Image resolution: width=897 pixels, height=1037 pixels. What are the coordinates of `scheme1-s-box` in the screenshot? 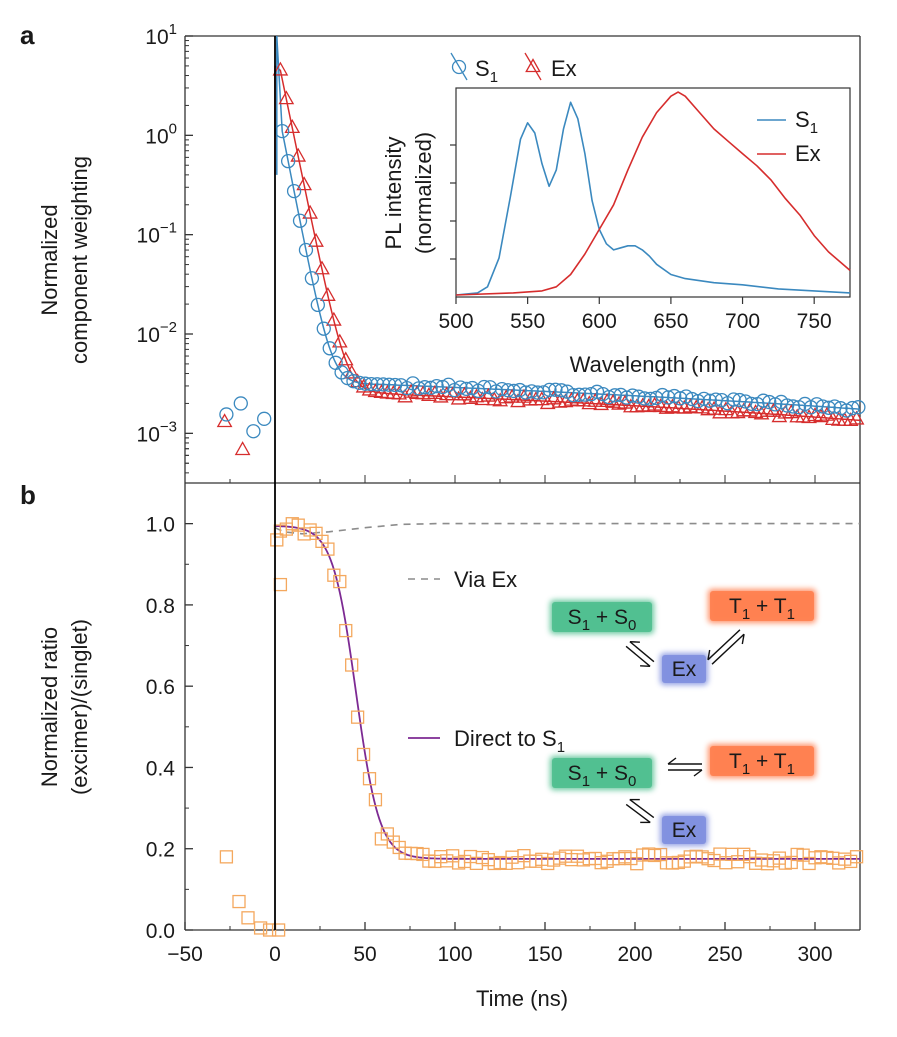 It's located at (602, 617).